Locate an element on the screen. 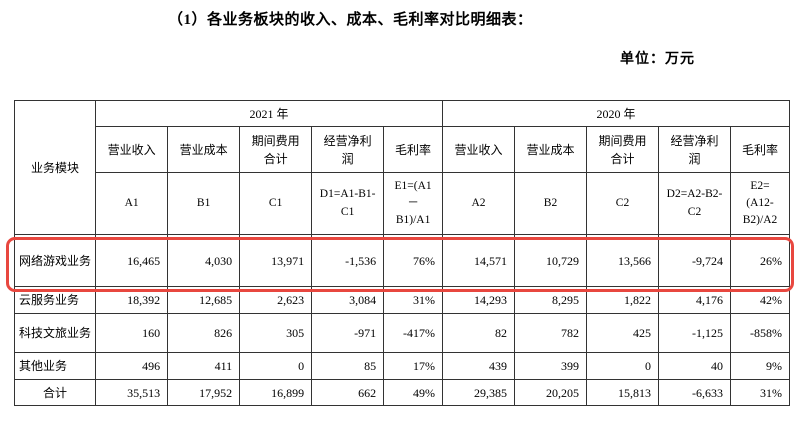 The width and height of the screenshot is (800, 427). col-2021-revenue: 营业收入 is located at coordinates (132, 149).